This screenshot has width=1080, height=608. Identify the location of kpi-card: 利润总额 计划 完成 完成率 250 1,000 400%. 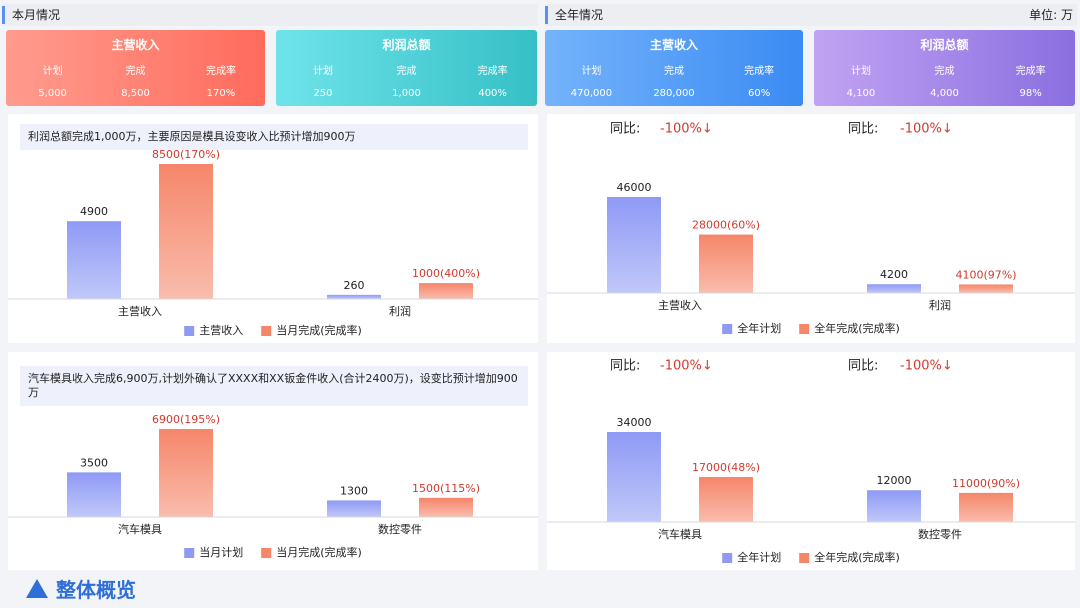
(406, 68).